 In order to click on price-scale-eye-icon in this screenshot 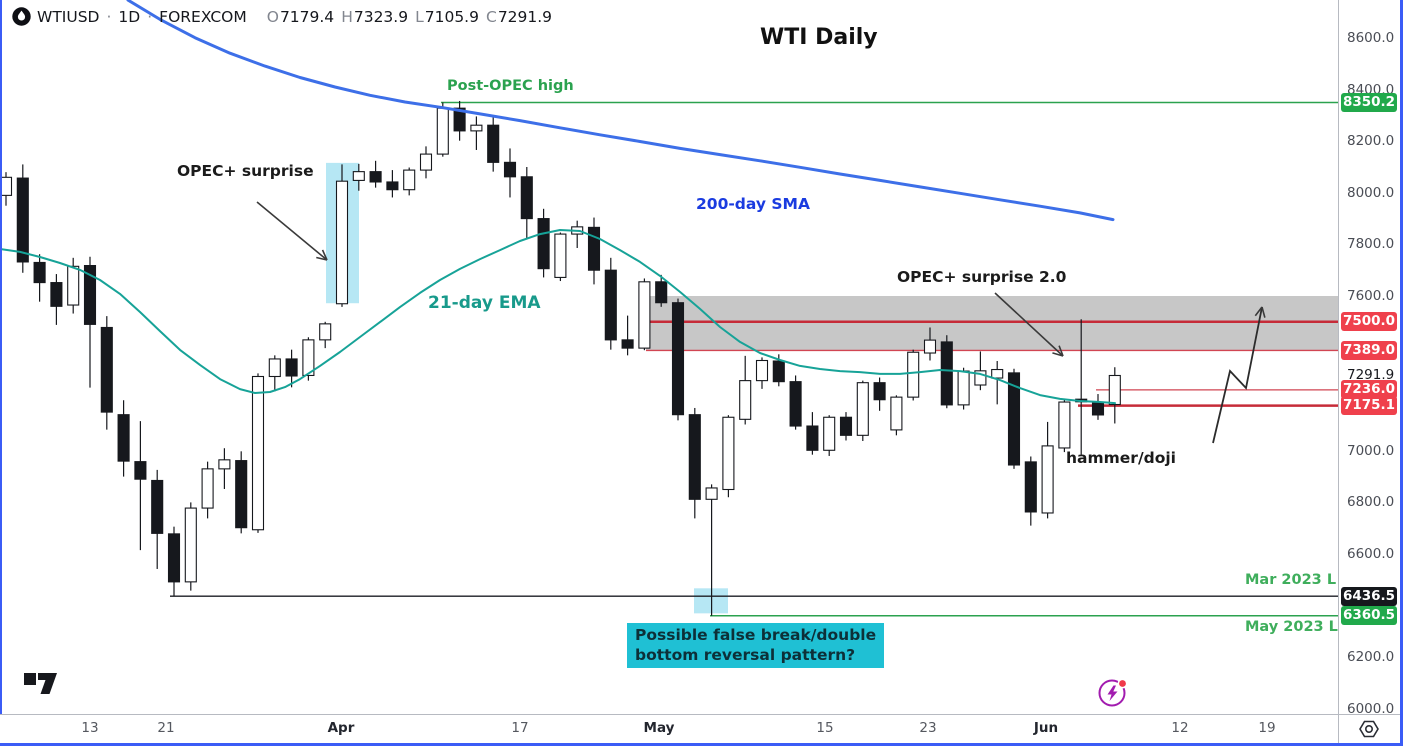, I will do `click(1369, 729)`.